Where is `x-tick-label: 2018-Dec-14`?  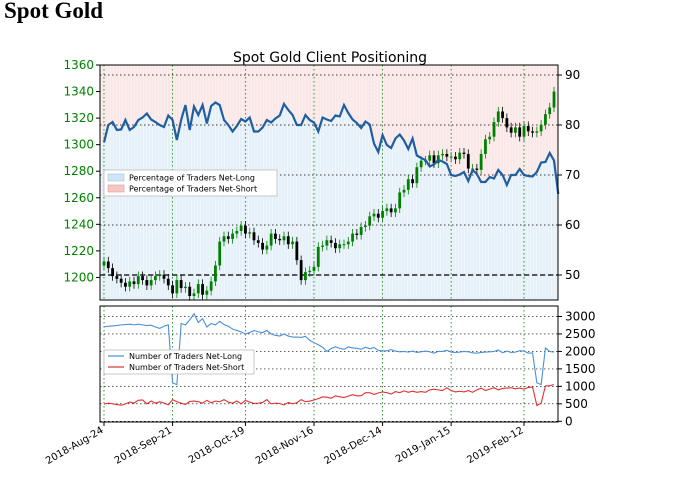
x-tick-label: 2018-Dec-14 is located at coordinates (353, 446).